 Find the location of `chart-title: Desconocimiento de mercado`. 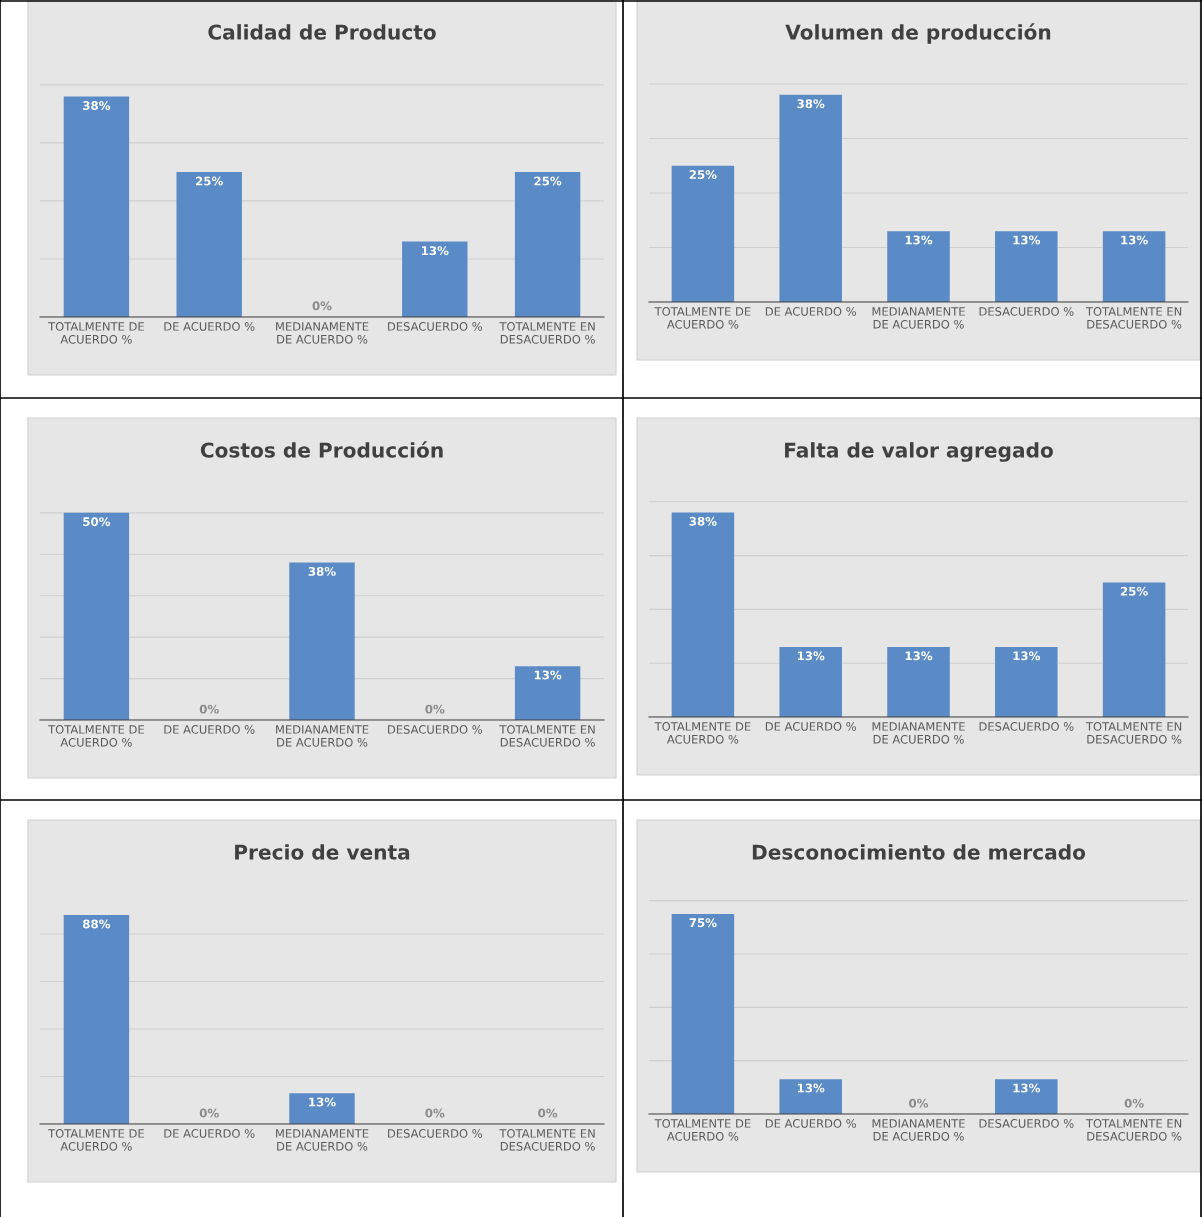

chart-title: Desconocimiento de mercado is located at coordinates (919, 852).